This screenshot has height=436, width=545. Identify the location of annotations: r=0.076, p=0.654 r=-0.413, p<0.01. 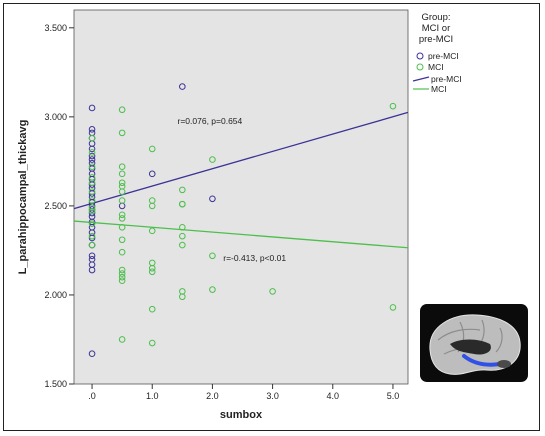
(232, 189).